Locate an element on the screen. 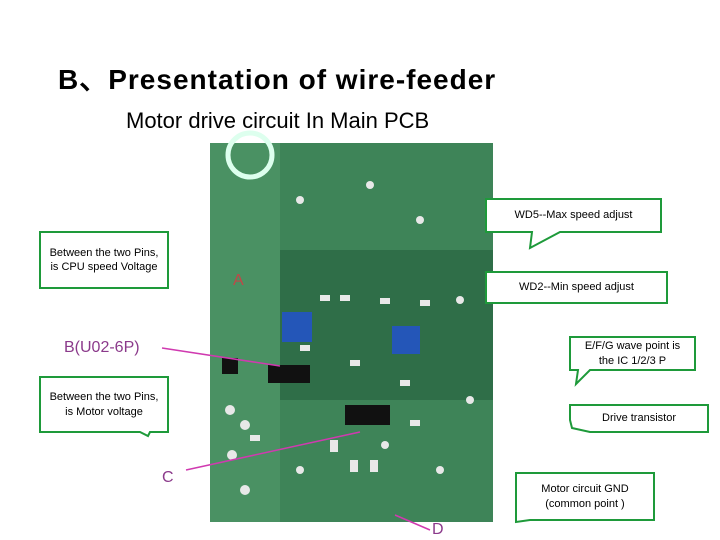 This screenshot has height=540, width=720. callout-text: Motor circuit GND (common point ) is located at coordinates (585, 496).